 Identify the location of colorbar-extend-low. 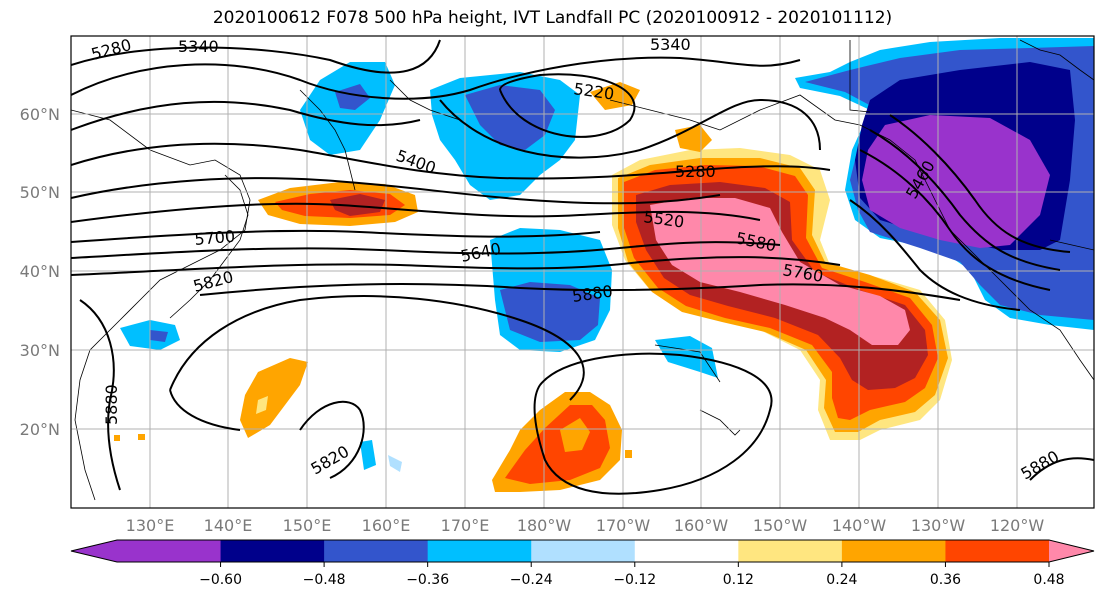
(94, 551).